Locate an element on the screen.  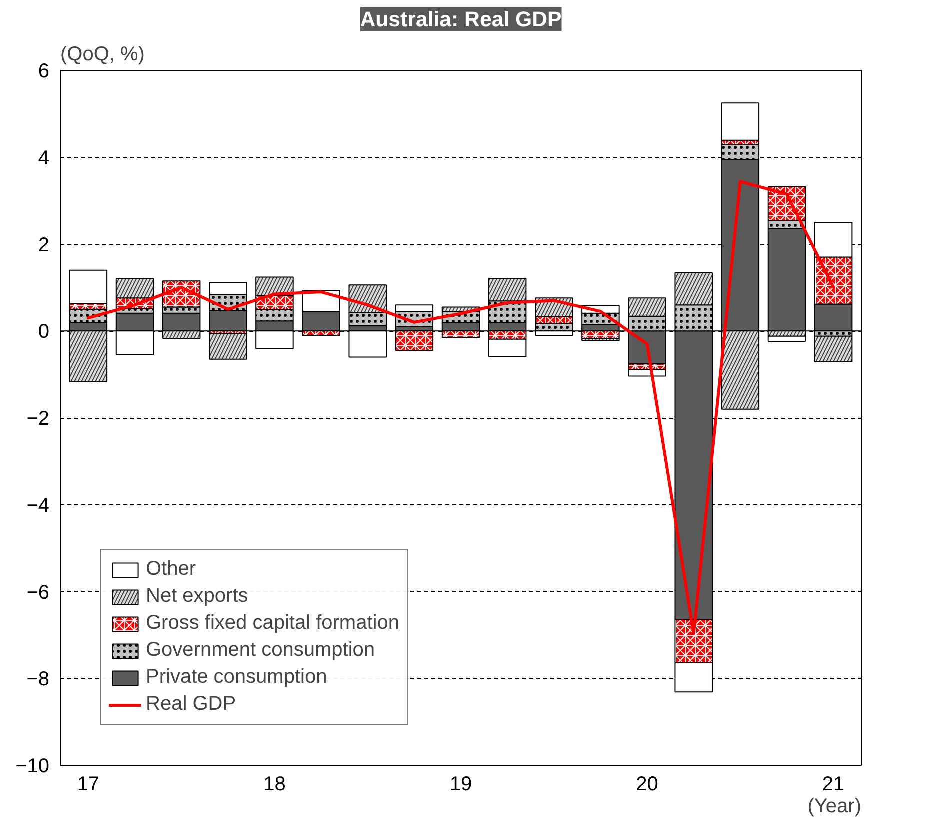
y-tick-label: −10 is located at coordinates (33, 767).